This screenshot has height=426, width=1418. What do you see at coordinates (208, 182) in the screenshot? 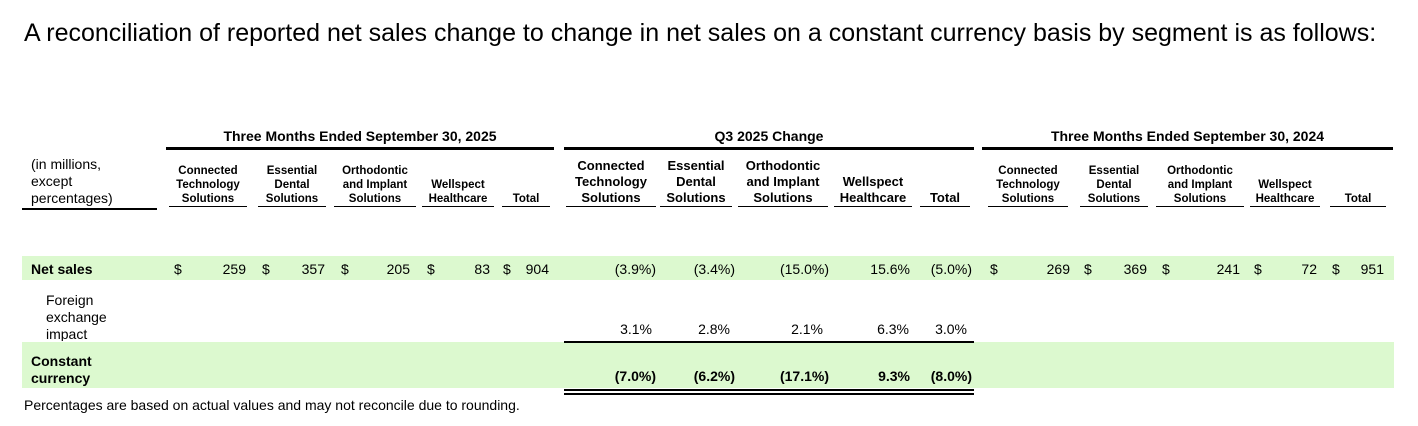
I see `col-header-cts-2025: Connected Technology Solutions` at bounding box center [208, 182].